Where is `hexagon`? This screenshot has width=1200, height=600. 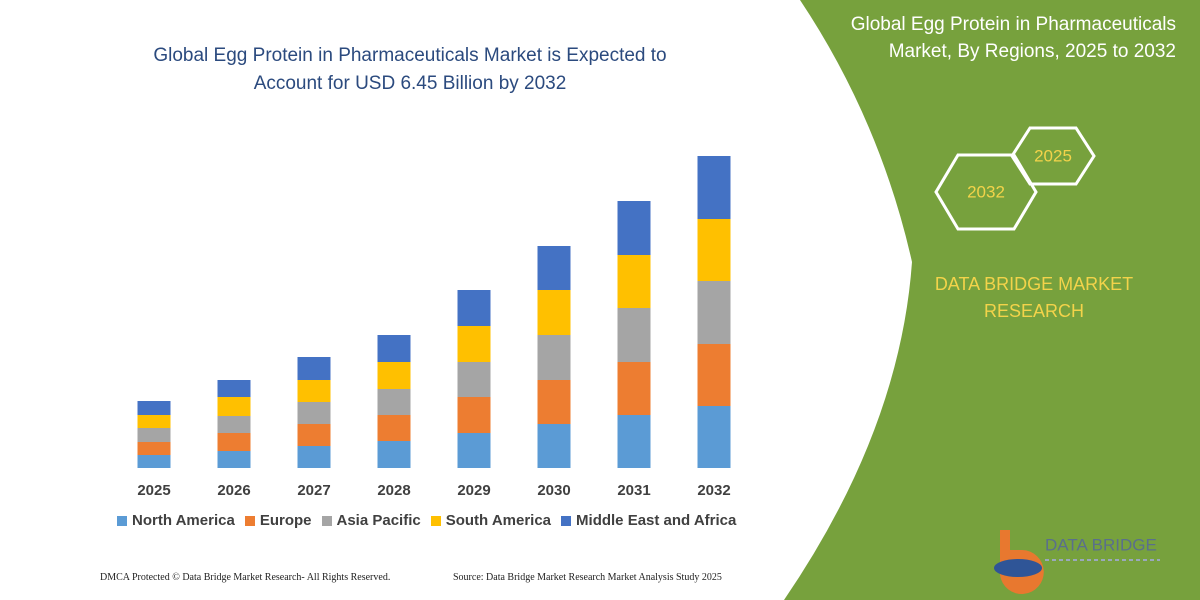 hexagon is located at coordinates (986, 192).